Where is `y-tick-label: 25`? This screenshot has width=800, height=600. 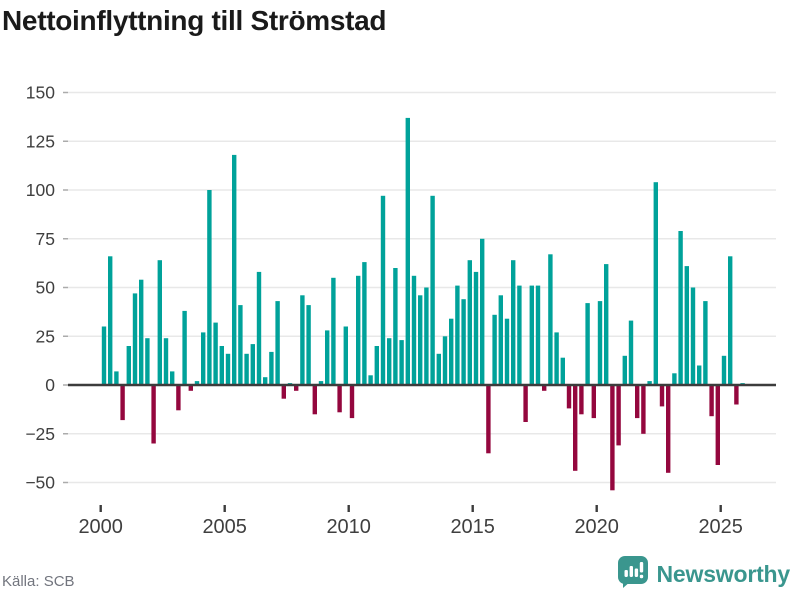 y-tick-label: 25 is located at coordinates (45, 336).